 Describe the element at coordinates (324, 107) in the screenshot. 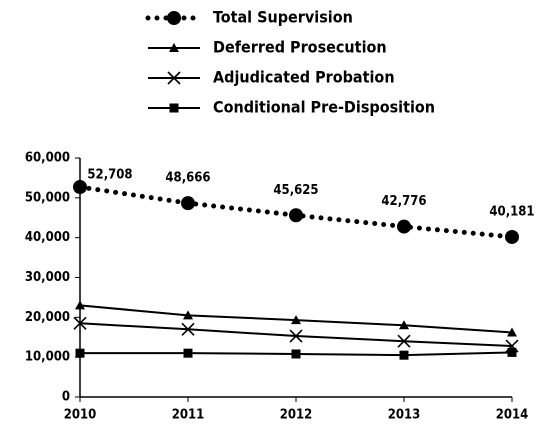

I see `legend-label: Conditional Pre-Disposition` at that location.